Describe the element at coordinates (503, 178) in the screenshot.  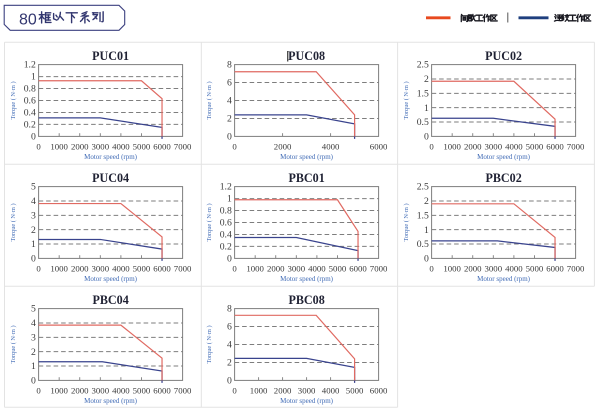
I see `svg-text: PBC02` at that location.